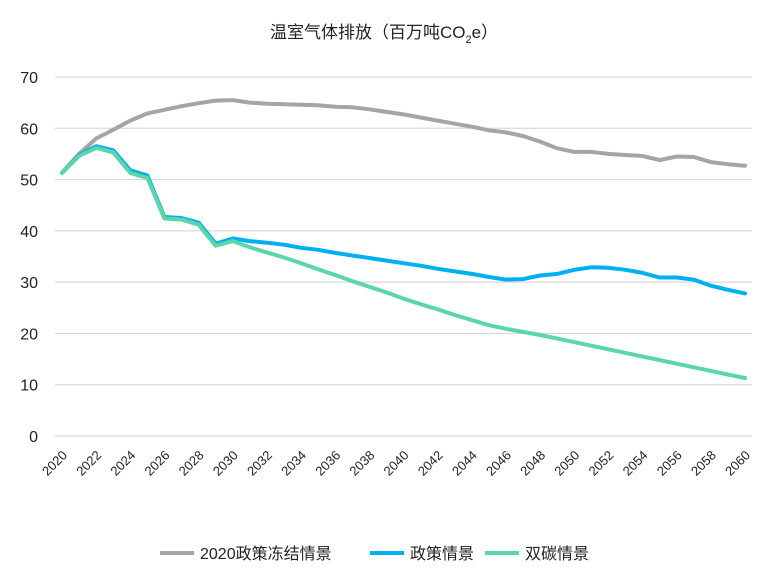  Describe the element at coordinates (29, 283) in the screenshot. I see `y-tick-label: 30` at that location.